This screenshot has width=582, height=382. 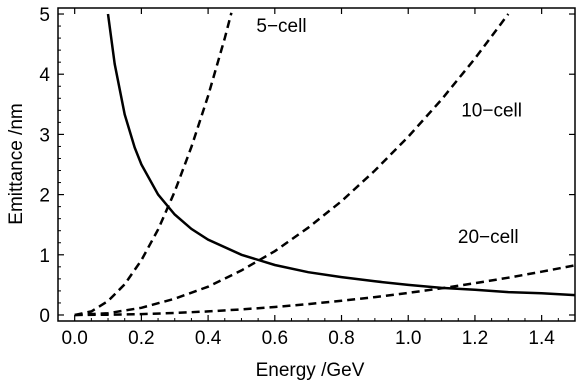 I want to click on y-tick-label: 5, so click(x=44, y=15).